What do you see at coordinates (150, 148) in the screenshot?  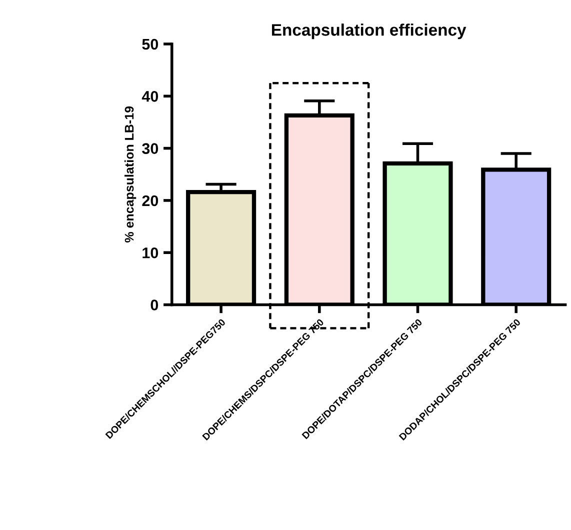 I see `y-tick-label: 30` at bounding box center [150, 148].